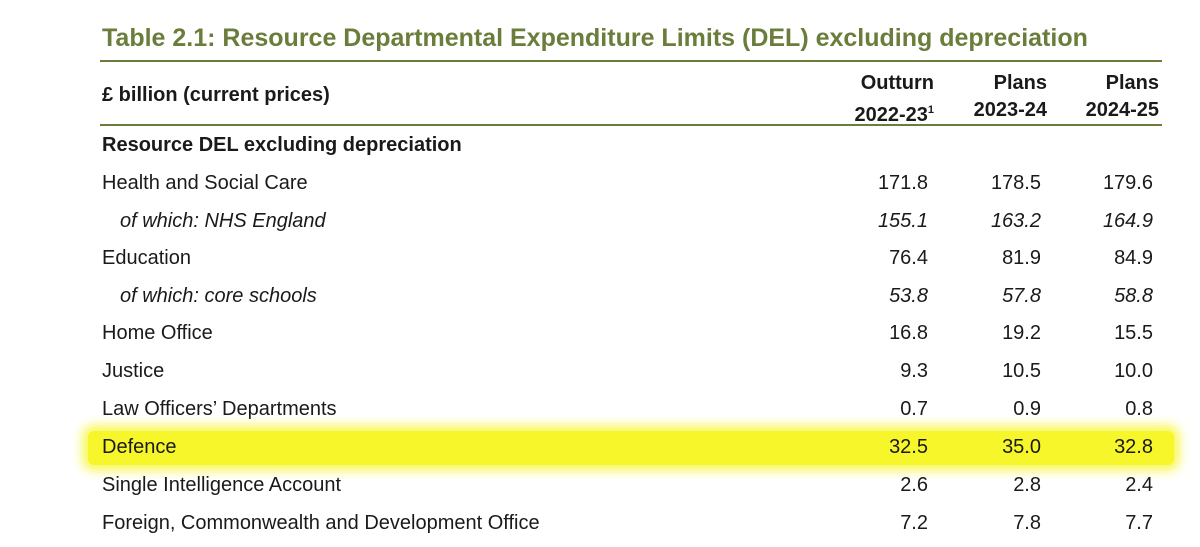  What do you see at coordinates (216, 95) in the screenshot?
I see `units-header: £ billion (current prices)` at bounding box center [216, 95].